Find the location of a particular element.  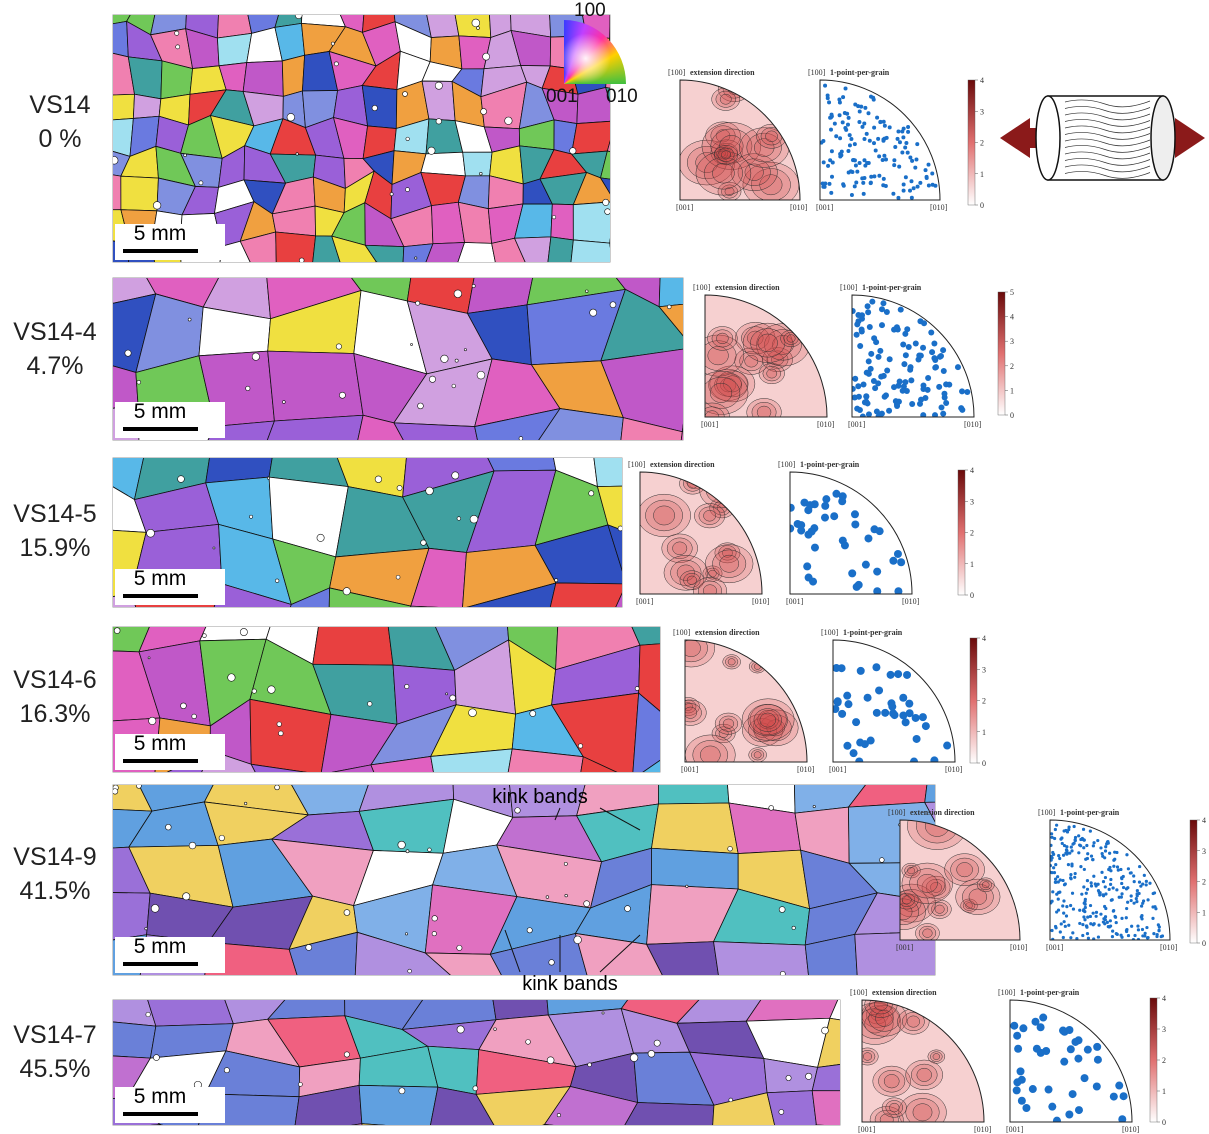

pole-figure is located at coordinates (701, 533).